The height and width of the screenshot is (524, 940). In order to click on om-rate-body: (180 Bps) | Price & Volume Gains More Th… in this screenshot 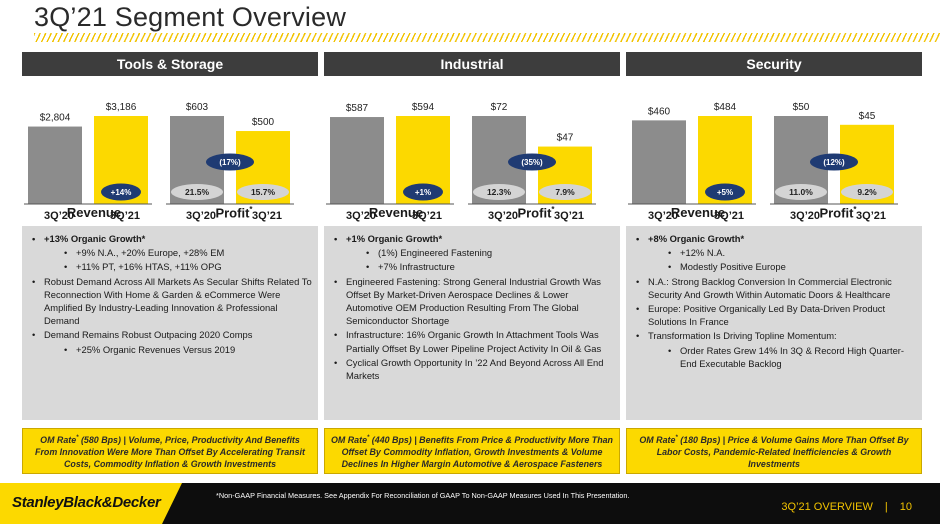, I will do `click(782, 452)`.